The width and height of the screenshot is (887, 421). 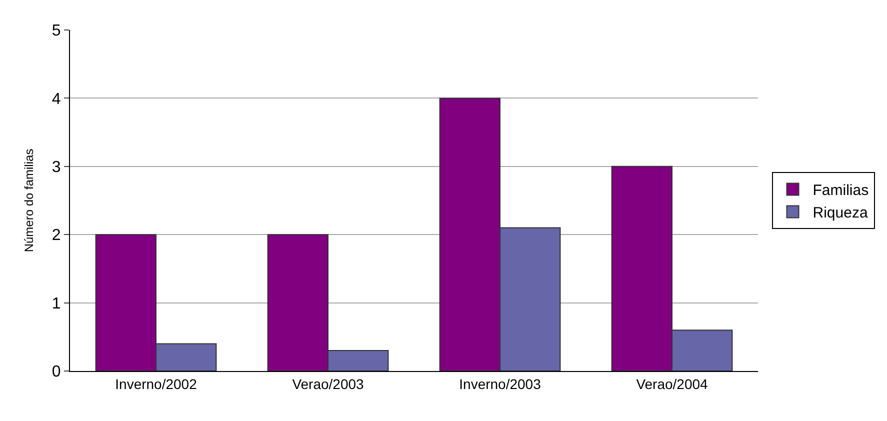 What do you see at coordinates (29, 200) in the screenshot?
I see `y-axis-title: Número do familias` at bounding box center [29, 200].